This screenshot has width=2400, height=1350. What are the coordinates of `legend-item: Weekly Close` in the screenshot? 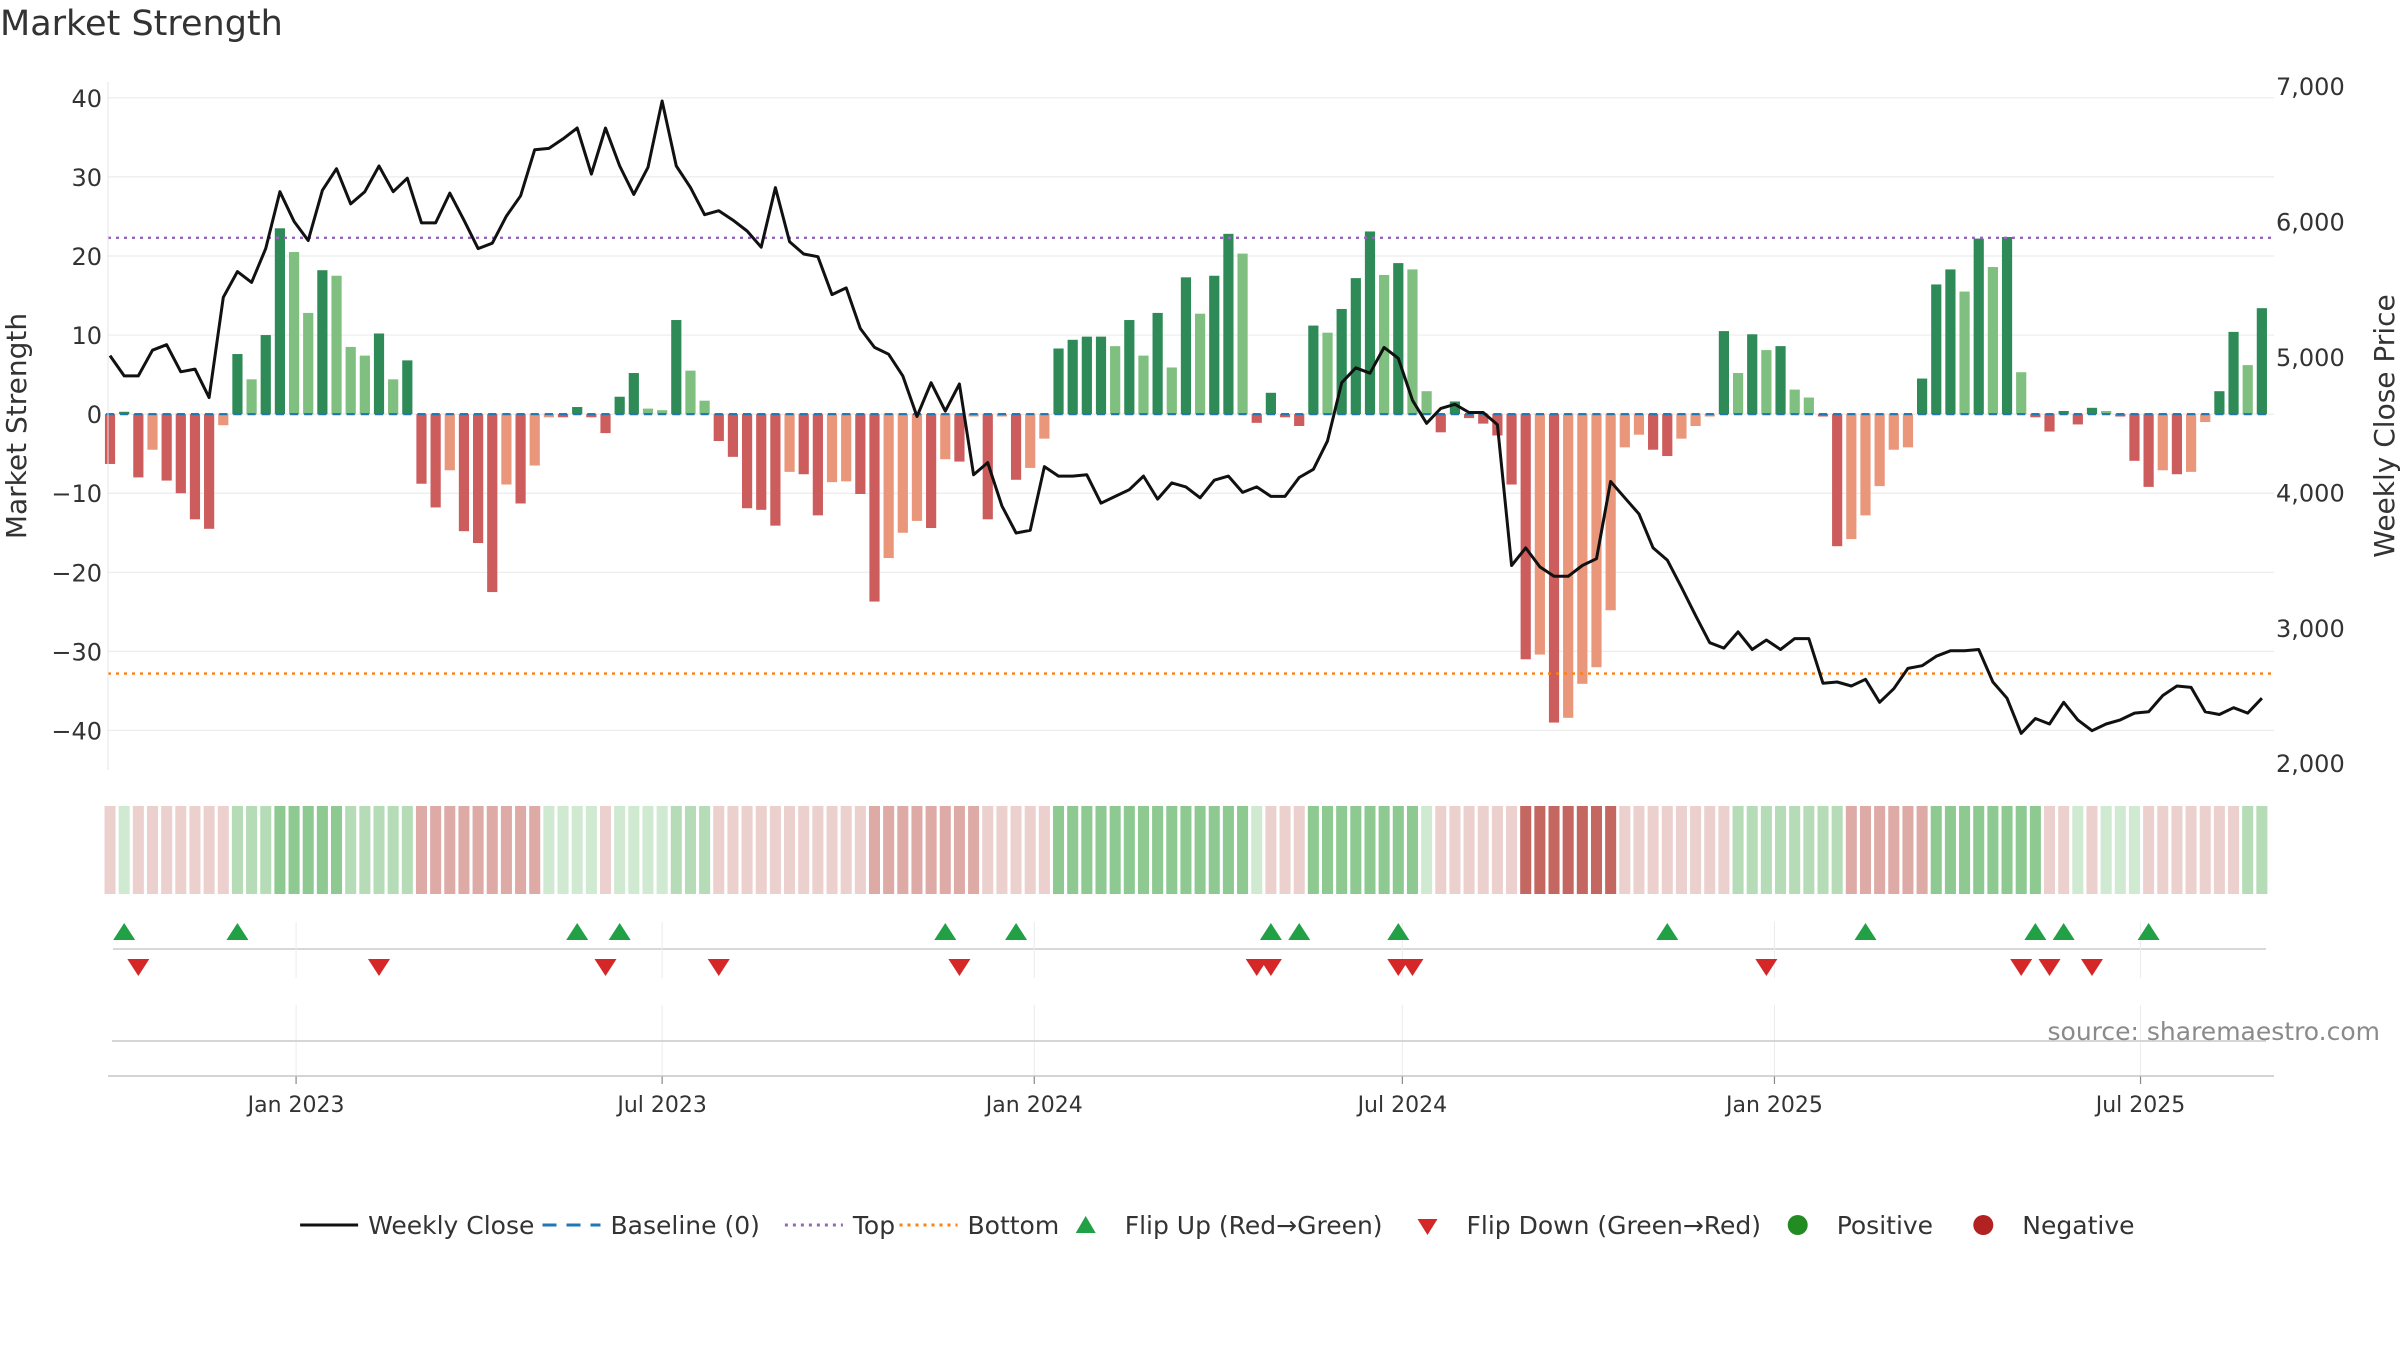 It's located at (417, 1225).